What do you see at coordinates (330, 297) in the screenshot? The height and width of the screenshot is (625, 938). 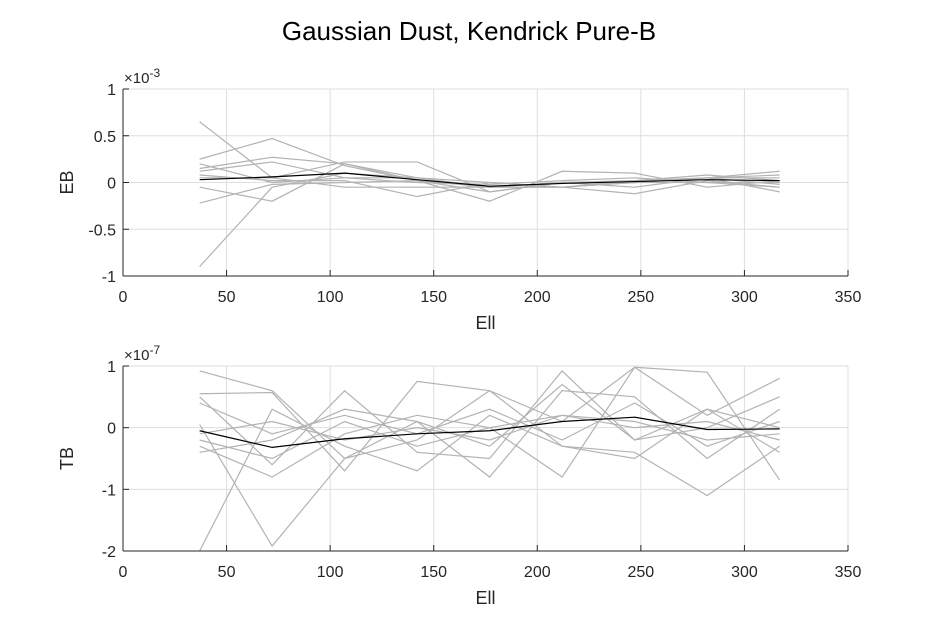 I see `eb-xtick-label-2: 100` at bounding box center [330, 297].